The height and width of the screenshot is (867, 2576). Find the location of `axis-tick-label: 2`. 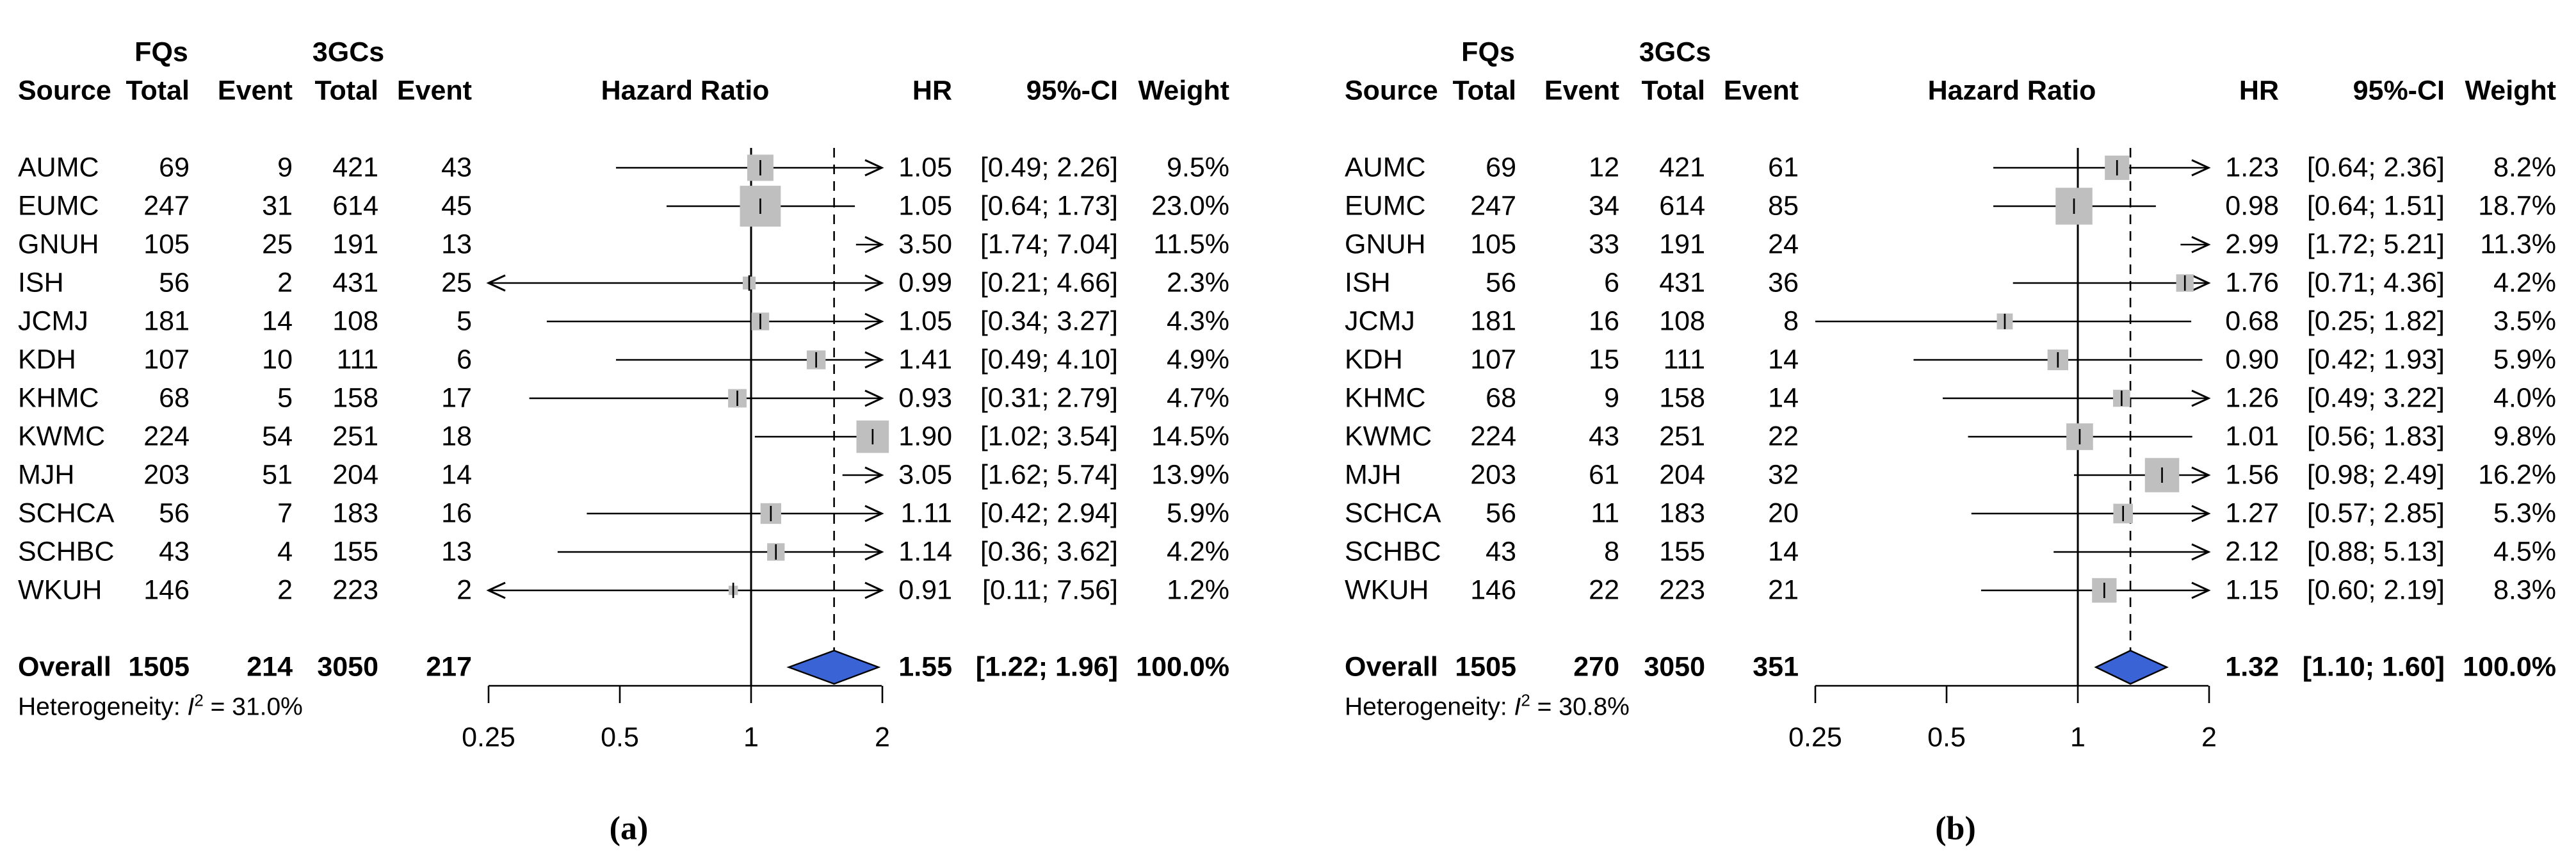

axis-tick-label: 2 is located at coordinates (882, 738).